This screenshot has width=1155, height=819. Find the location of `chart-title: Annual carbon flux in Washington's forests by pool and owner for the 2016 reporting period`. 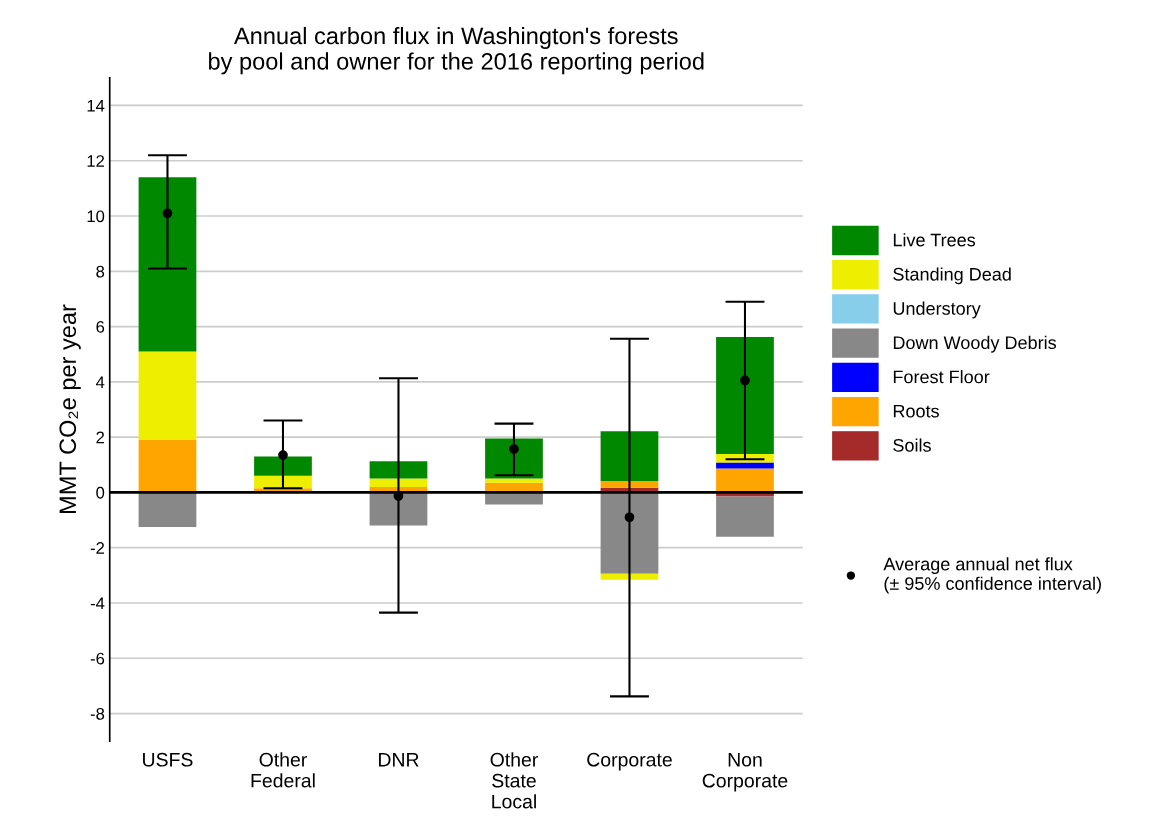

chart-title: Annual carbon flux in Washington's forests by pool and owner for the 2016 reporting period is located at coordinates (456, 50).